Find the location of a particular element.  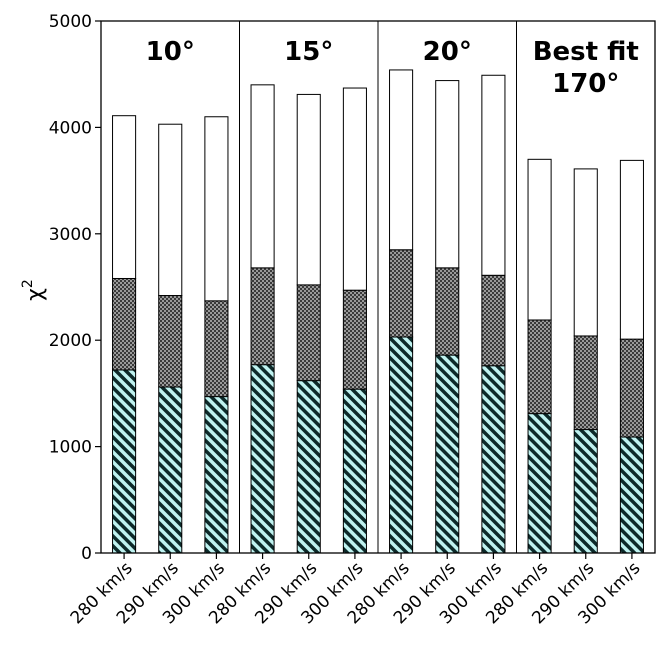

y-tick-label: 4000 is located at coordinates (70, 128).